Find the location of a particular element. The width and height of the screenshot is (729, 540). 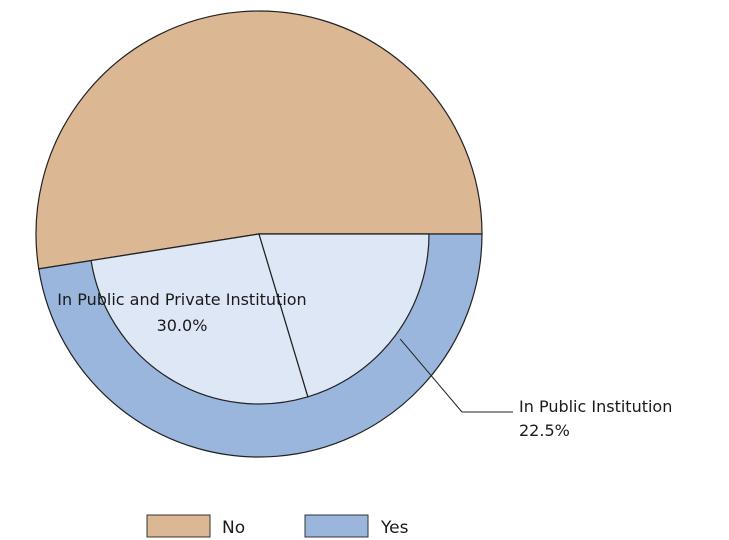

legend-label-no: No is located at coordinates (233, 528).